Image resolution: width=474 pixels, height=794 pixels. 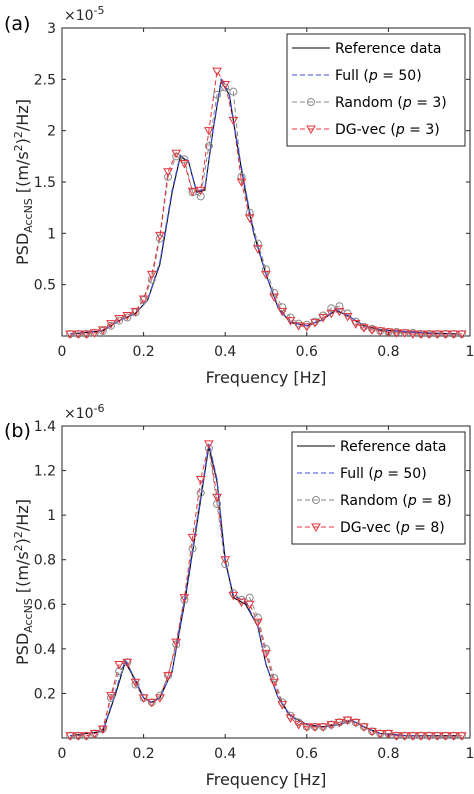 I want to click on x-axis-label-b: Frequency [Hz], so click(x=266, y=779).